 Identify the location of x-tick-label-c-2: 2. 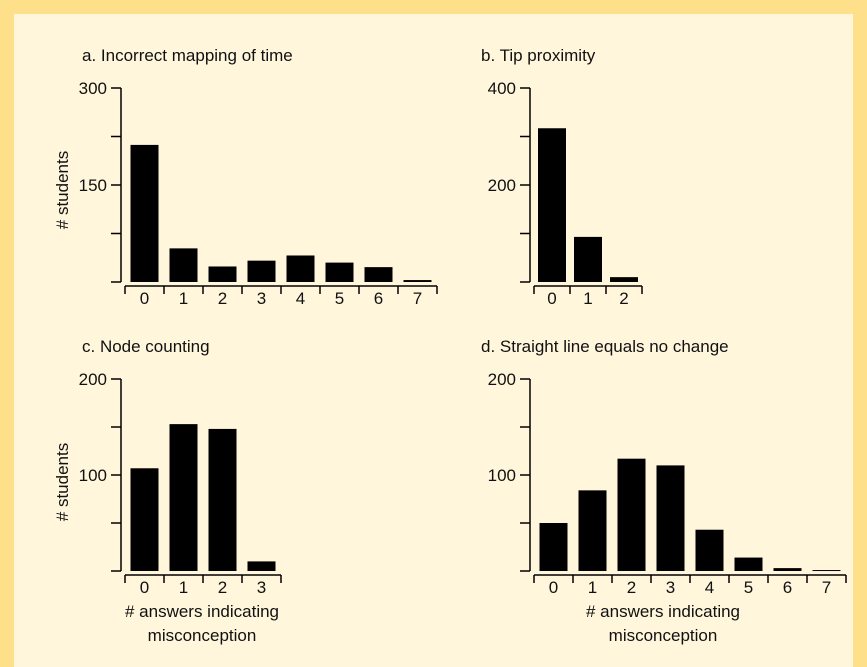
(222, 587).